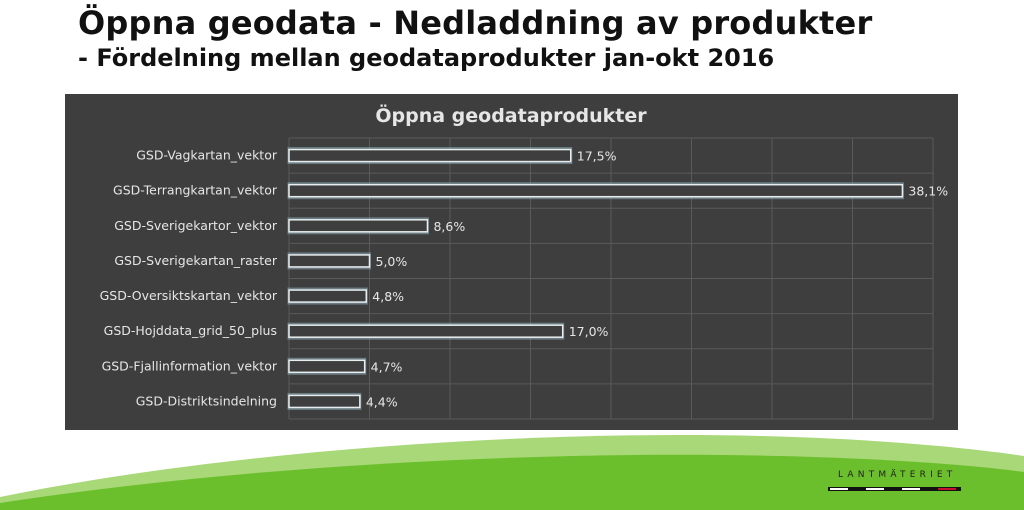  I want to click on chart-title: Öppna geodataprodukter, so click(511, 115).